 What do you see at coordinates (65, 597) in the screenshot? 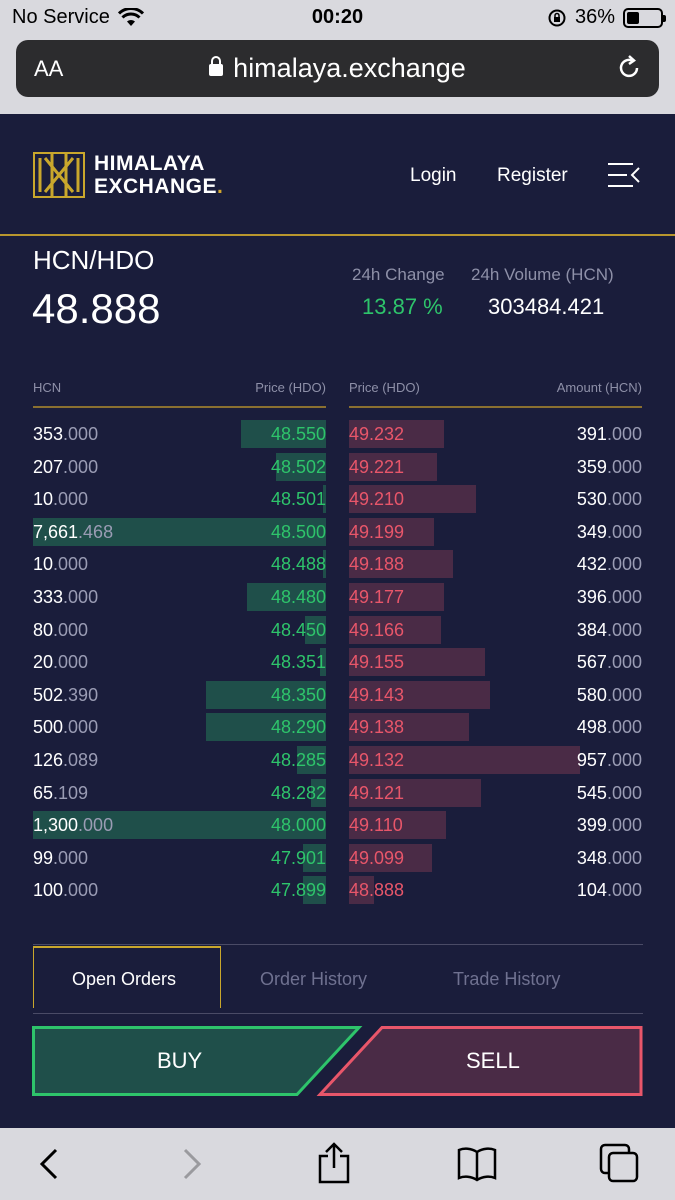
I see `bid-amount: 333.000` at bounding box center [65, 597].